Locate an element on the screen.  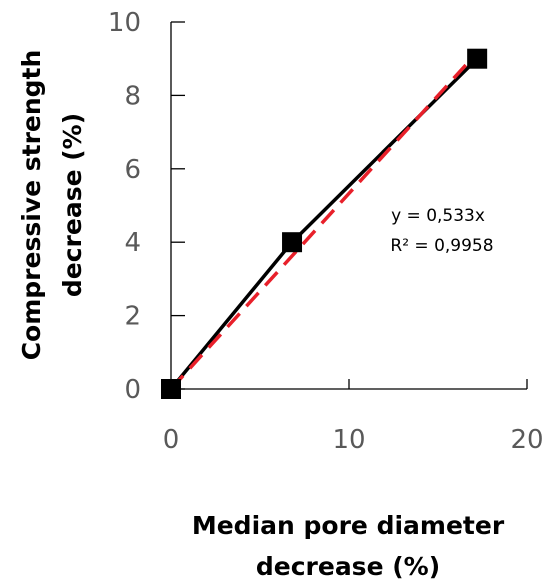
equation-annotation: y = 0,533x is located at coordinates (438, 216).